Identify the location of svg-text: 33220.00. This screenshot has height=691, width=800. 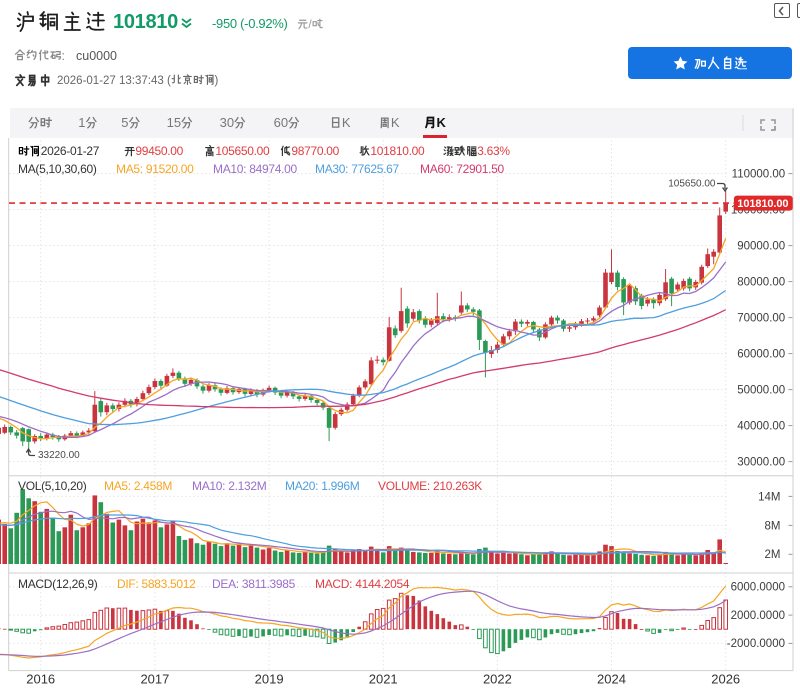
(59, 455).